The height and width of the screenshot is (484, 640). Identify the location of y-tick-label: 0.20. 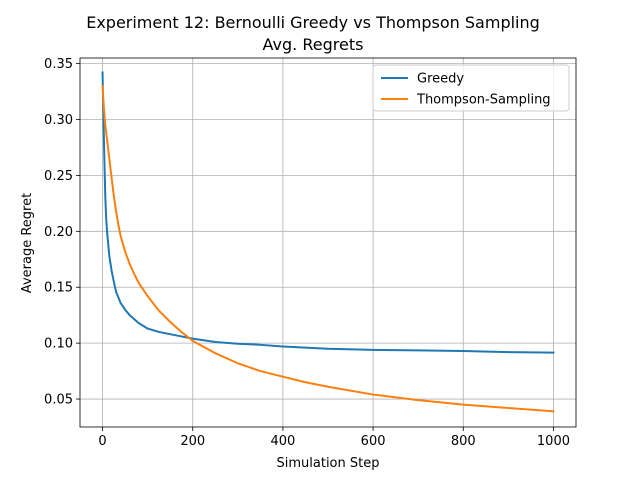
(58, 232).